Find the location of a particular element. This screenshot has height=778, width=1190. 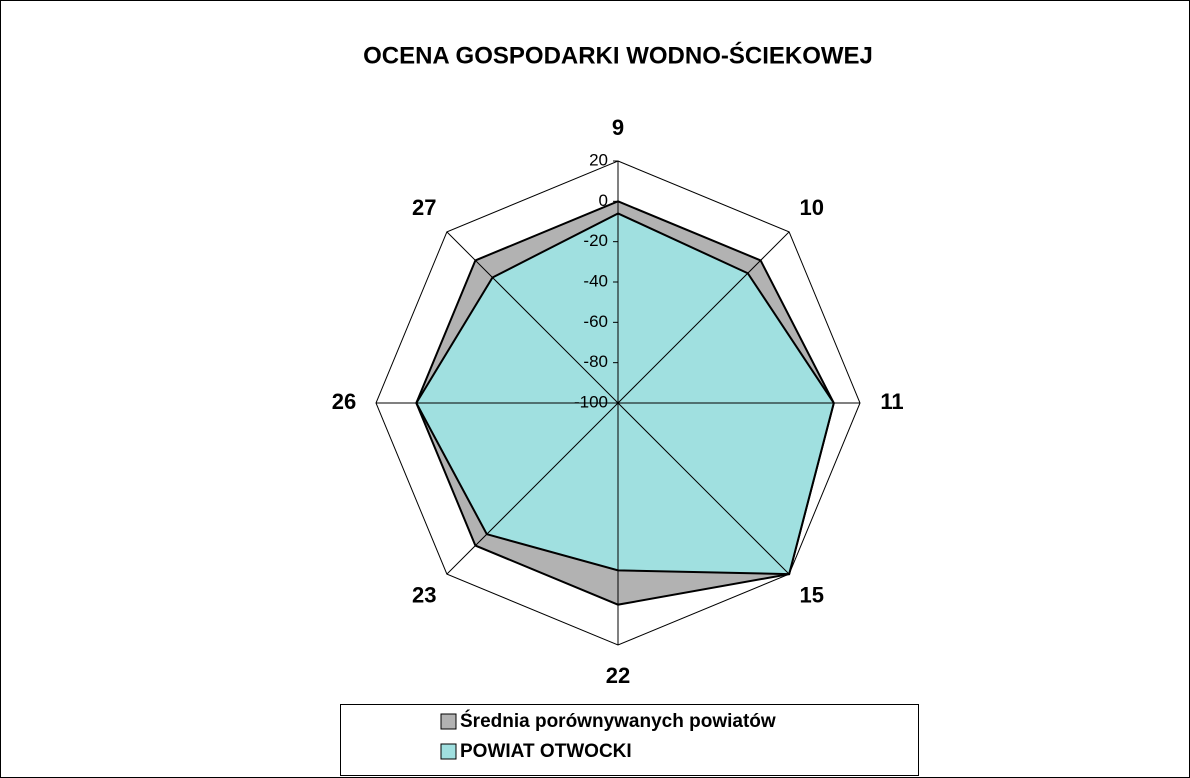

y-tick-label: -80 is located at coordinates (595, 361).